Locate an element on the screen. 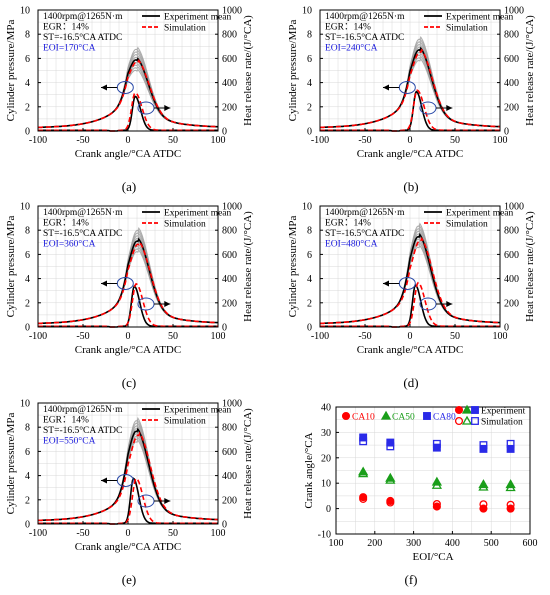  right-arrow-head is located at coordinates (167, 501).